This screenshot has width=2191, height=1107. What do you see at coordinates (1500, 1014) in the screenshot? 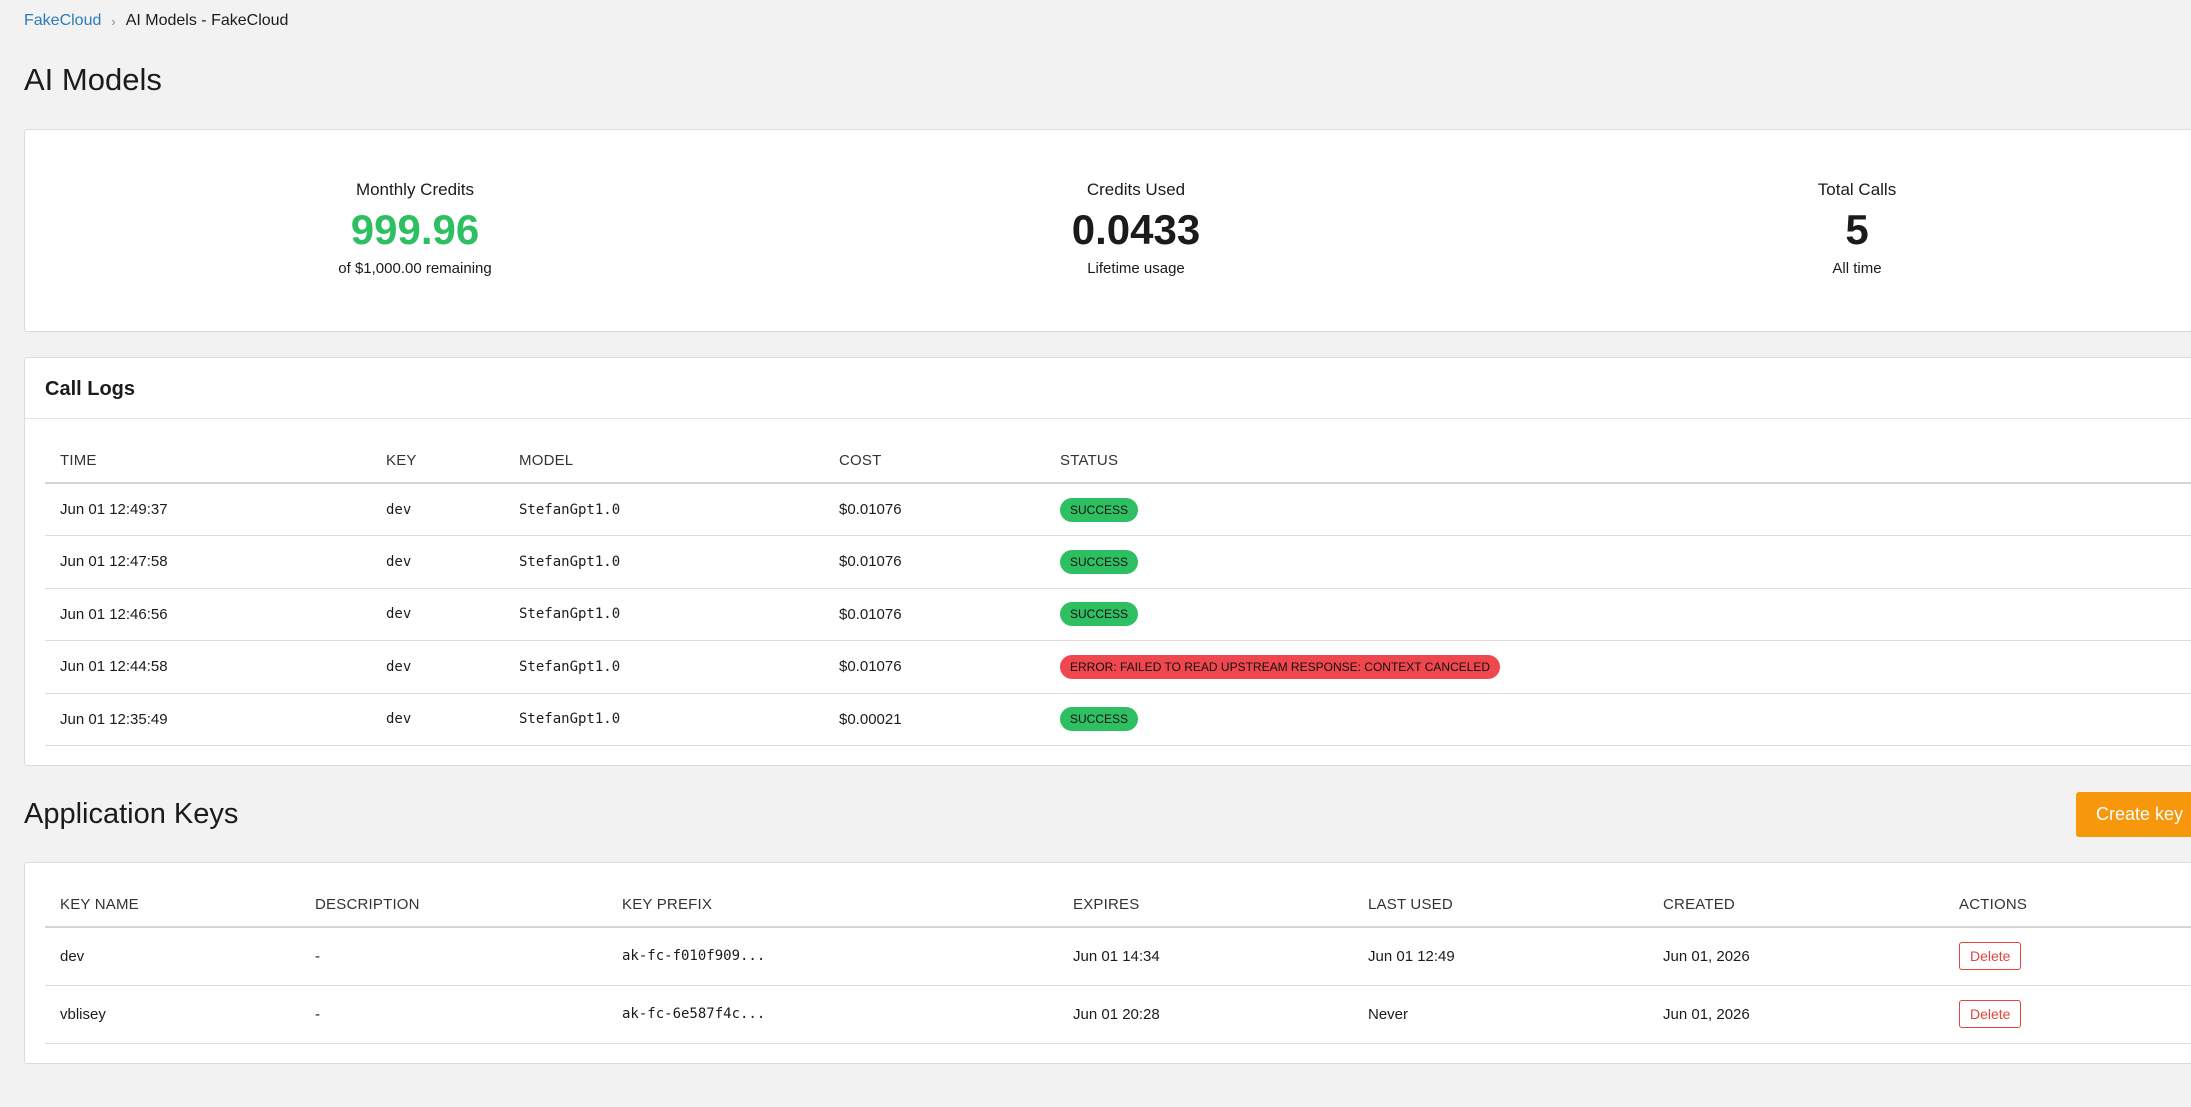
I see `key-last-used: Never` at bounding box center [1500, 1014].